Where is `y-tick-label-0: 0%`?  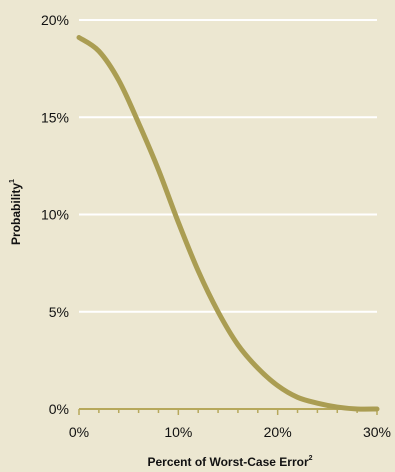
y-tick-label-0: 0% is located at coordinates (59, 409).